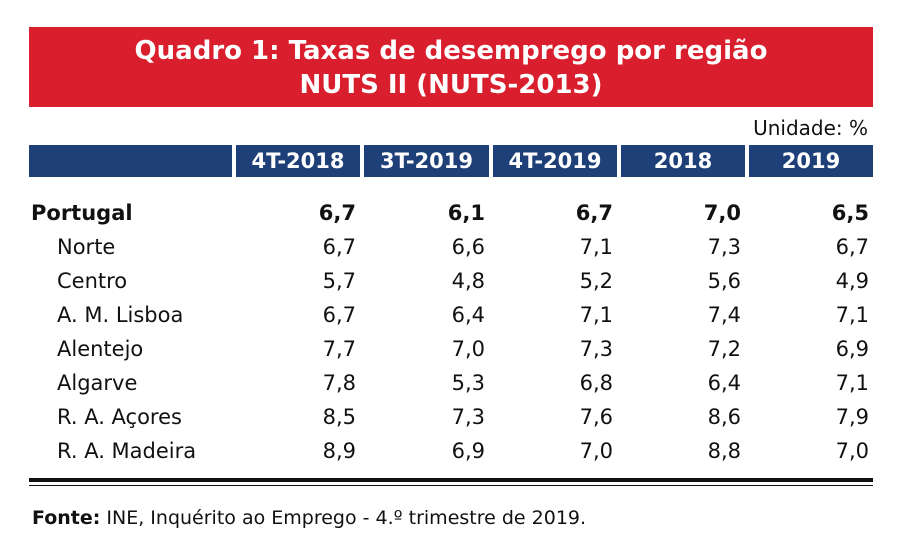 This screenshot has width=900, height=549. What do you see at coordinates (596, 383) in the screenshot?
I see `cell-value: 6,8` at bounding box center [596, 383].